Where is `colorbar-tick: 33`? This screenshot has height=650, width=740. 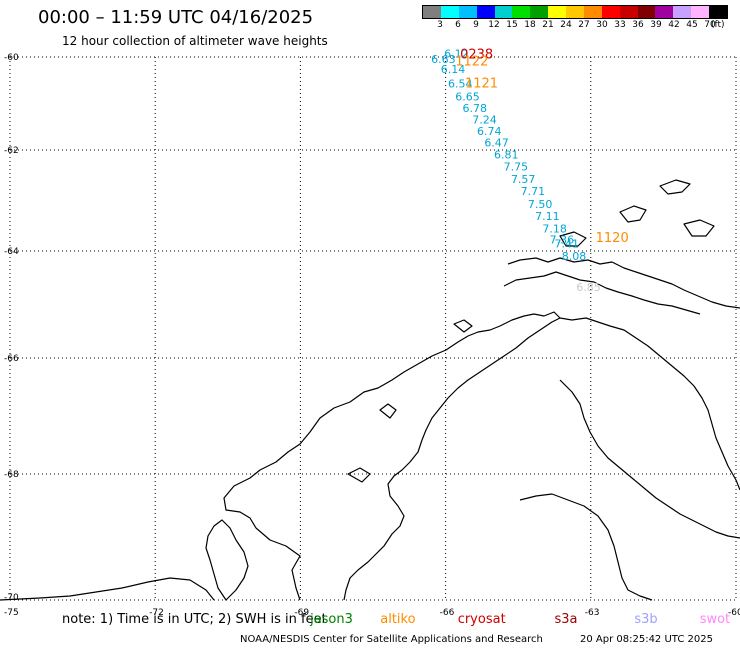 colorbar-tick: 33 is located at coordinates (620, 25).